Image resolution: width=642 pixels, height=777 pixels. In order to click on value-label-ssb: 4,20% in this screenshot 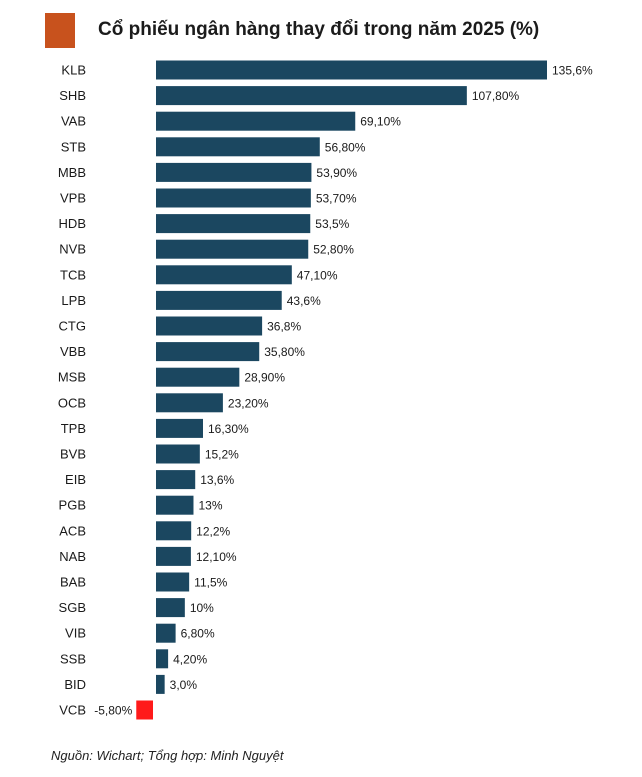, I will do `click(190, 659)`.